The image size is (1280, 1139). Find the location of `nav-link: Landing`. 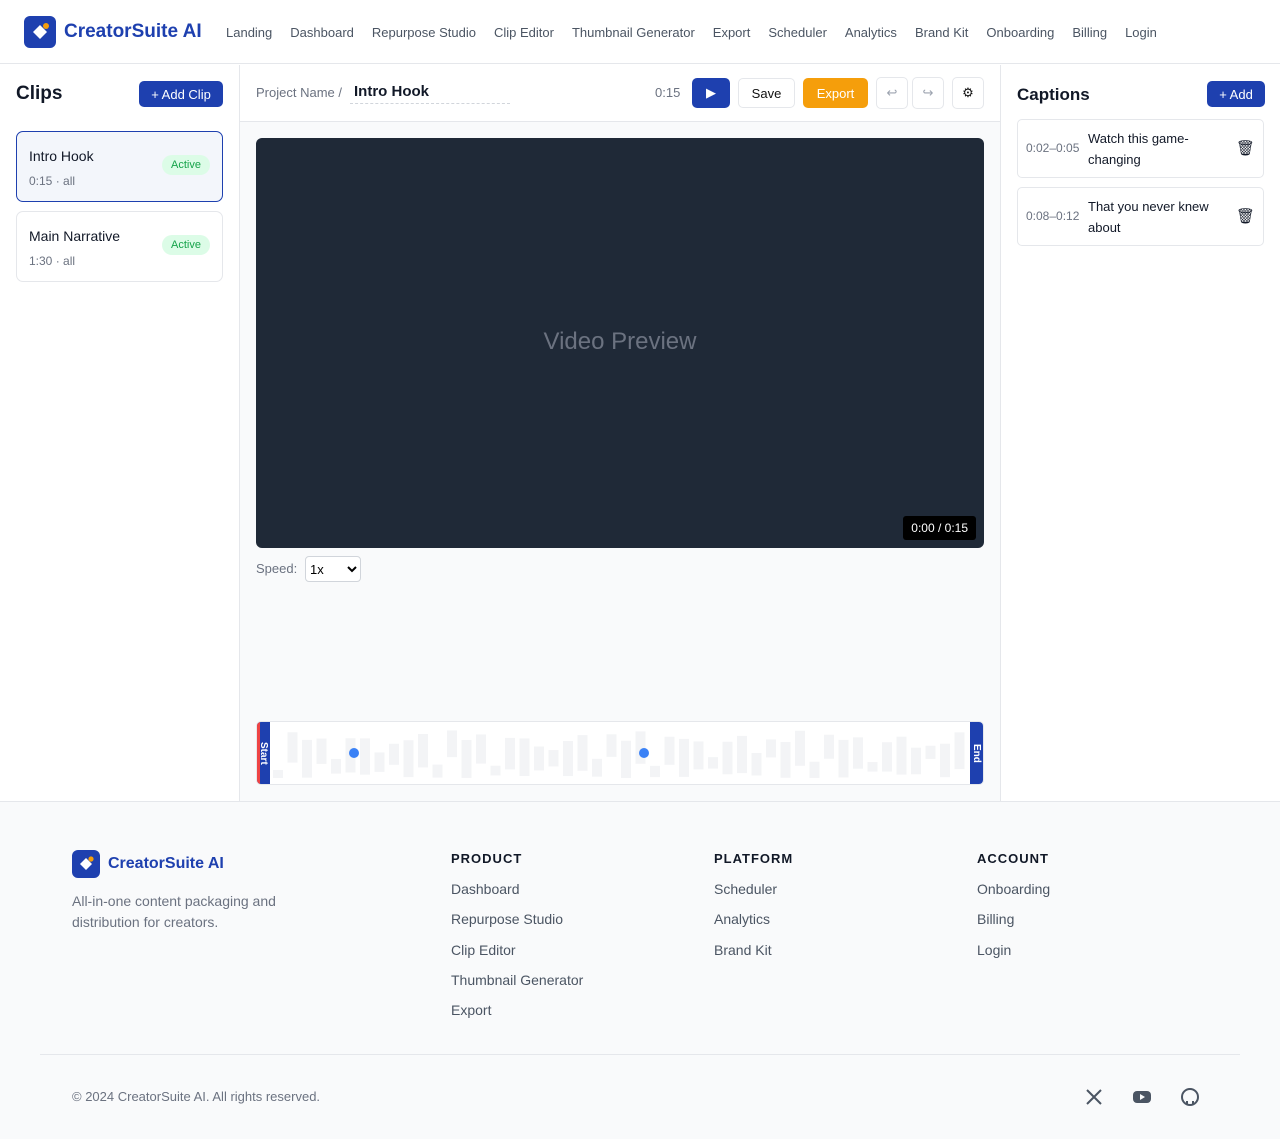

nav-link: Landing is located at coordinates (249, 32).